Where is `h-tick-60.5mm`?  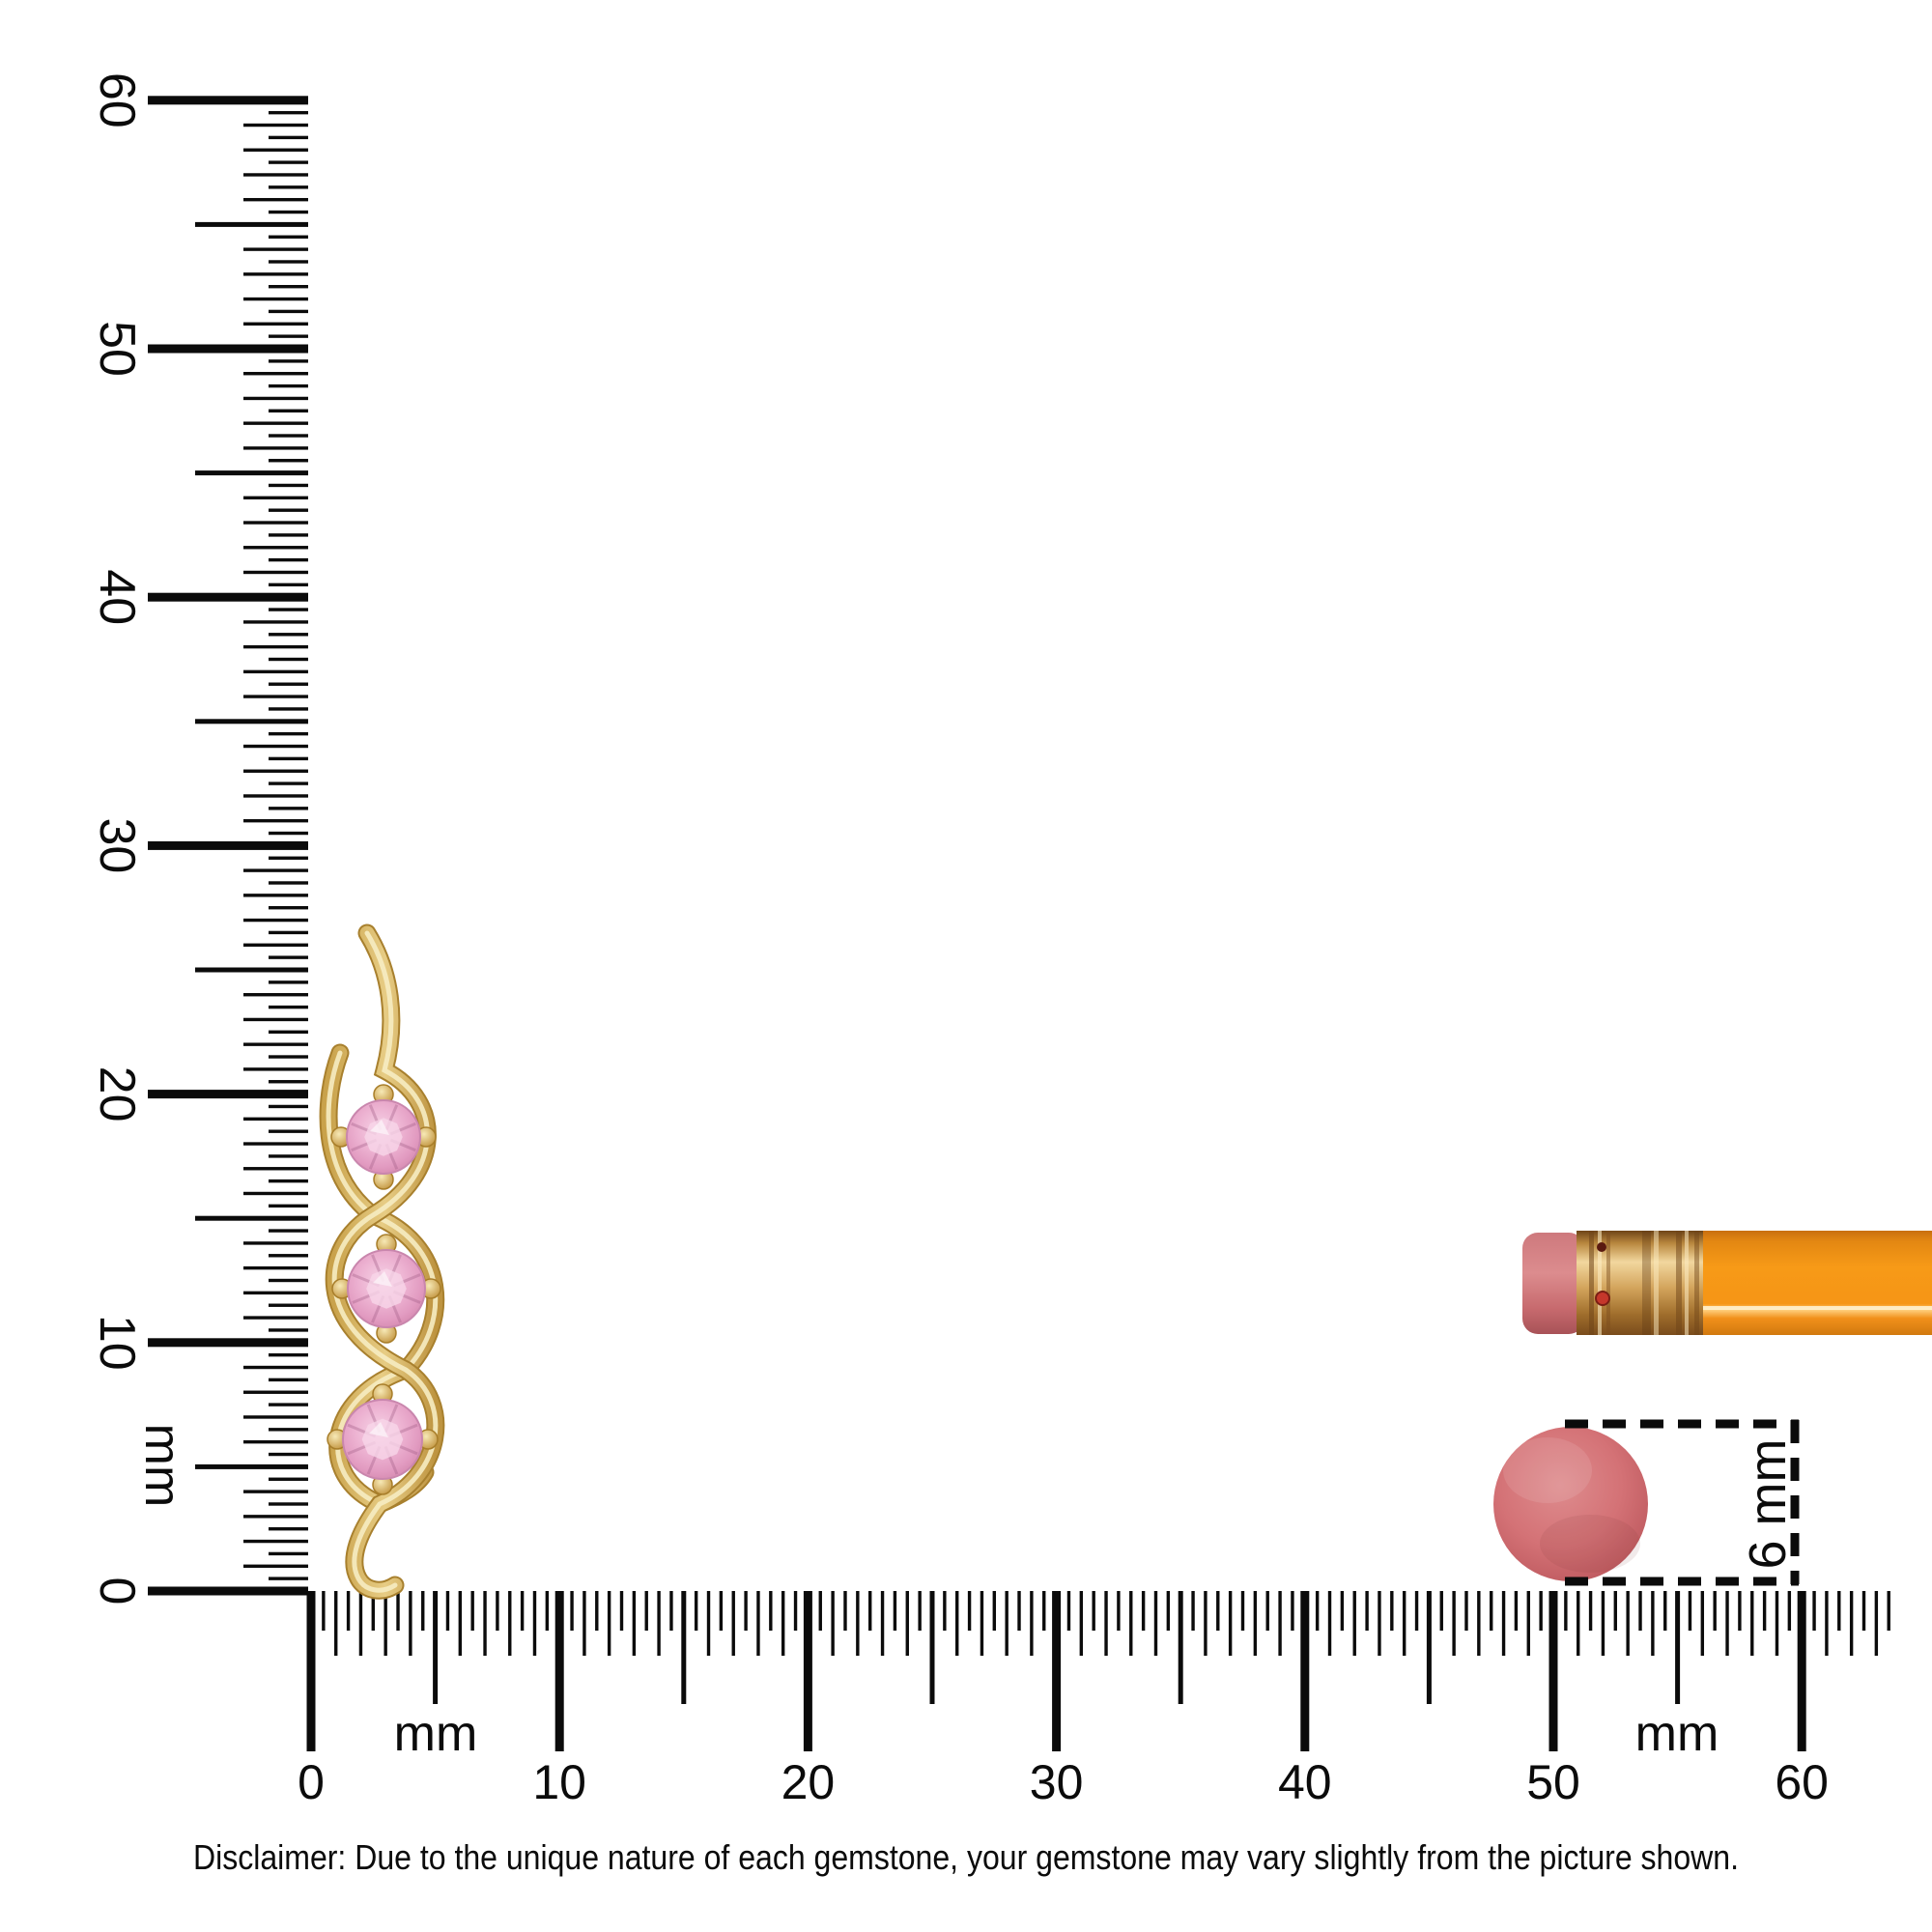
h-tick-60.5mm is located at coordinates (1814, 1611).